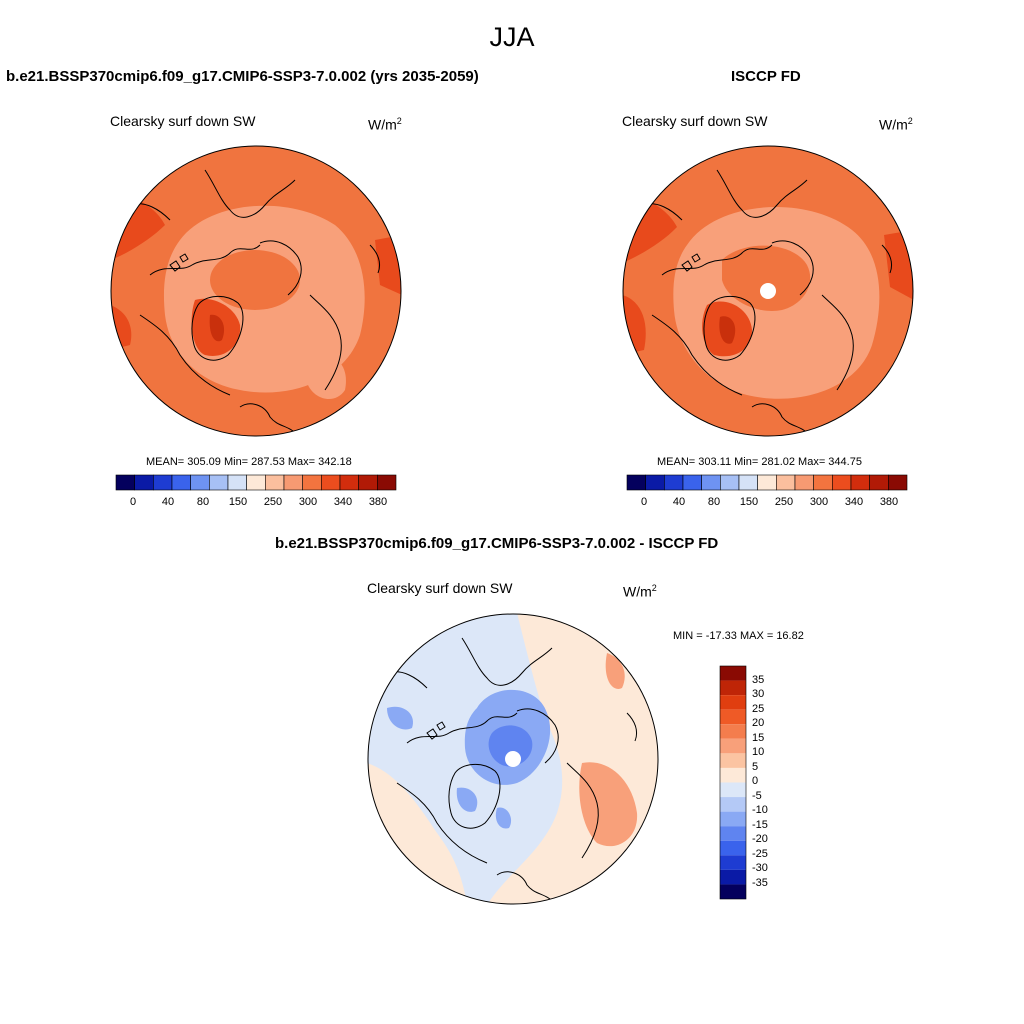  What do you see at coordinates (440, 588) in the screenshot?
I see `diff-variable-label: Clearsky surf down SW` at bounding box center [440, 588].